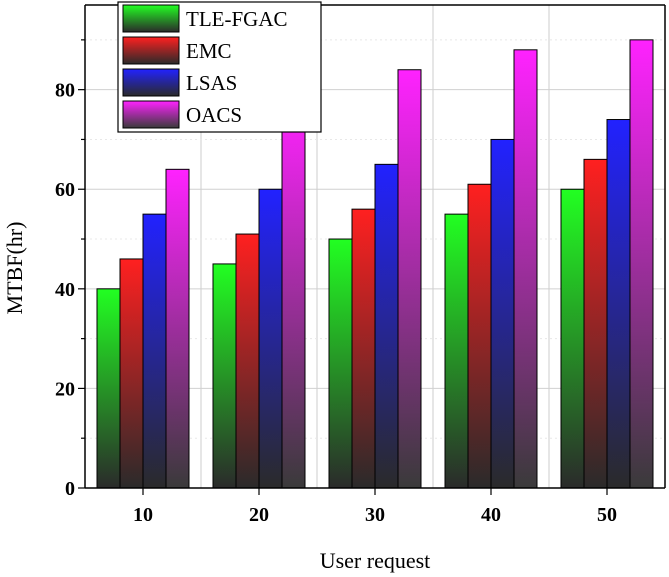  Describe the element at coordinates (65, 290) in the screenshot. I see `y-tick-label-40: 40` at that location.